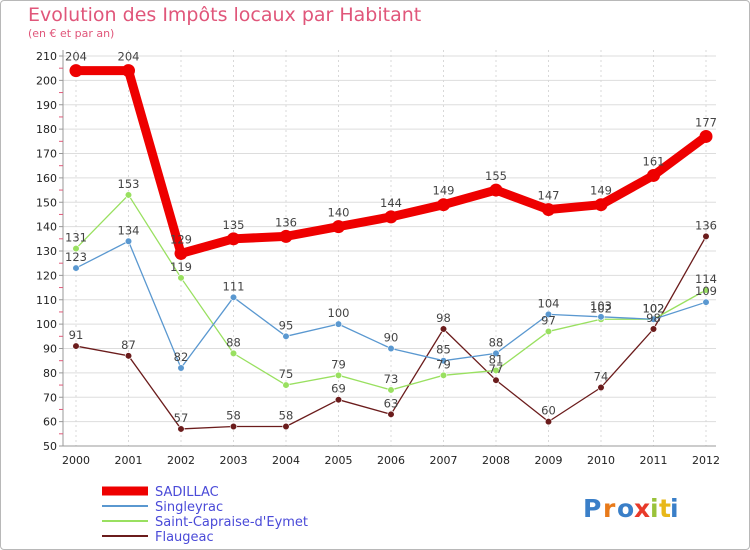 This screenshot has height=550, width=750. What do you see at coordinates (642, 508) in the screenshot?
I see `logo-letter: x` at bounding box center [642, 508].